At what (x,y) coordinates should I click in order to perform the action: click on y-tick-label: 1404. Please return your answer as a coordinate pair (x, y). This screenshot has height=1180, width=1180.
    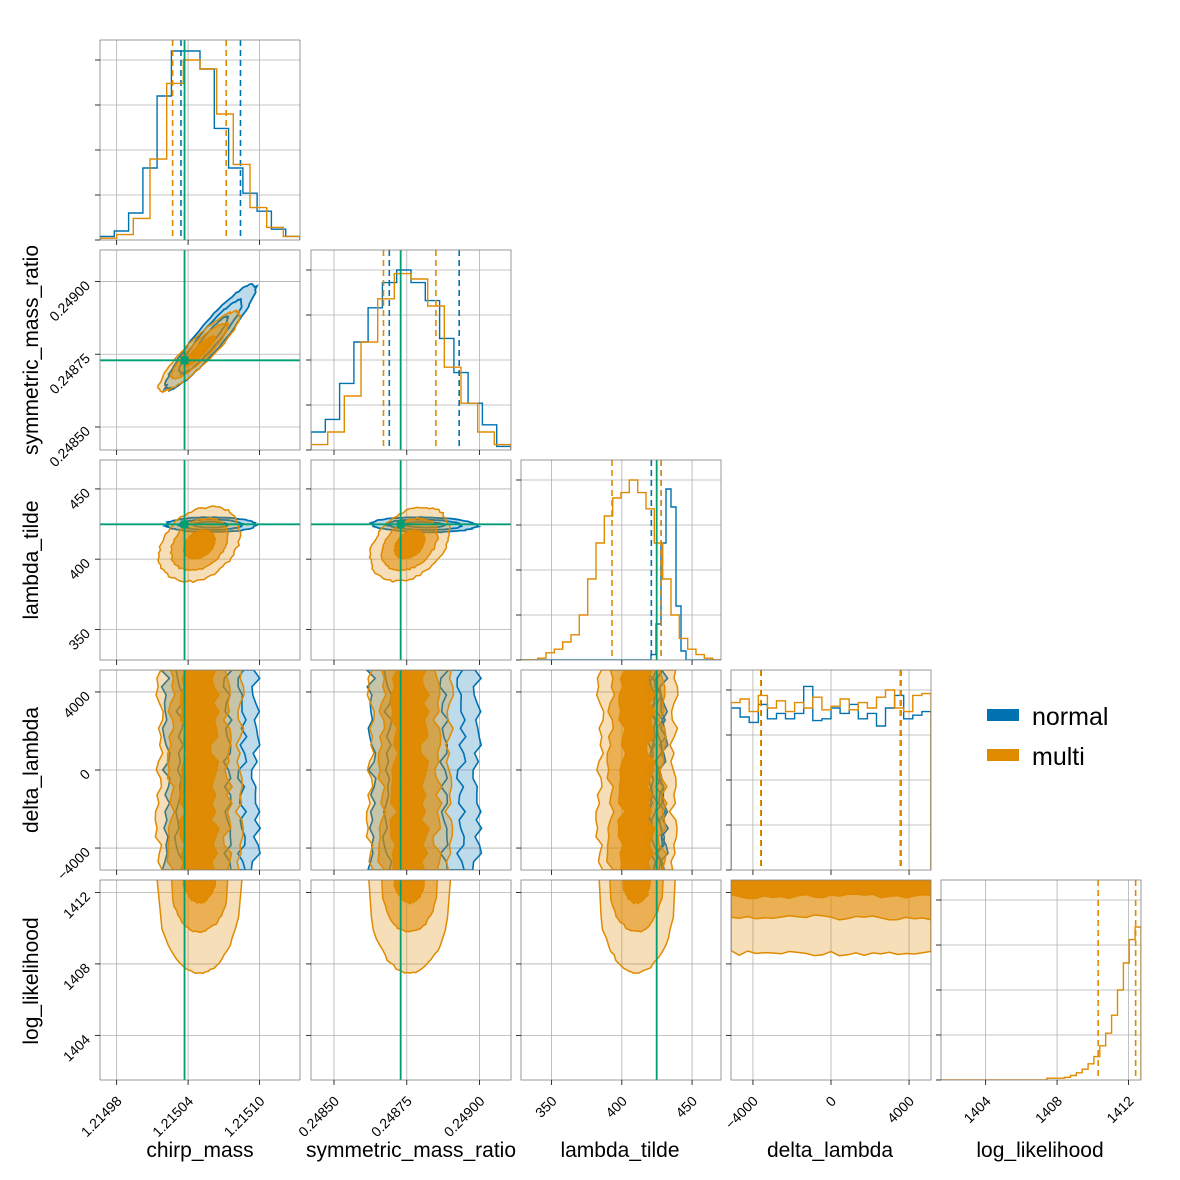
    Looking at the image, I should click on (76, 1047).